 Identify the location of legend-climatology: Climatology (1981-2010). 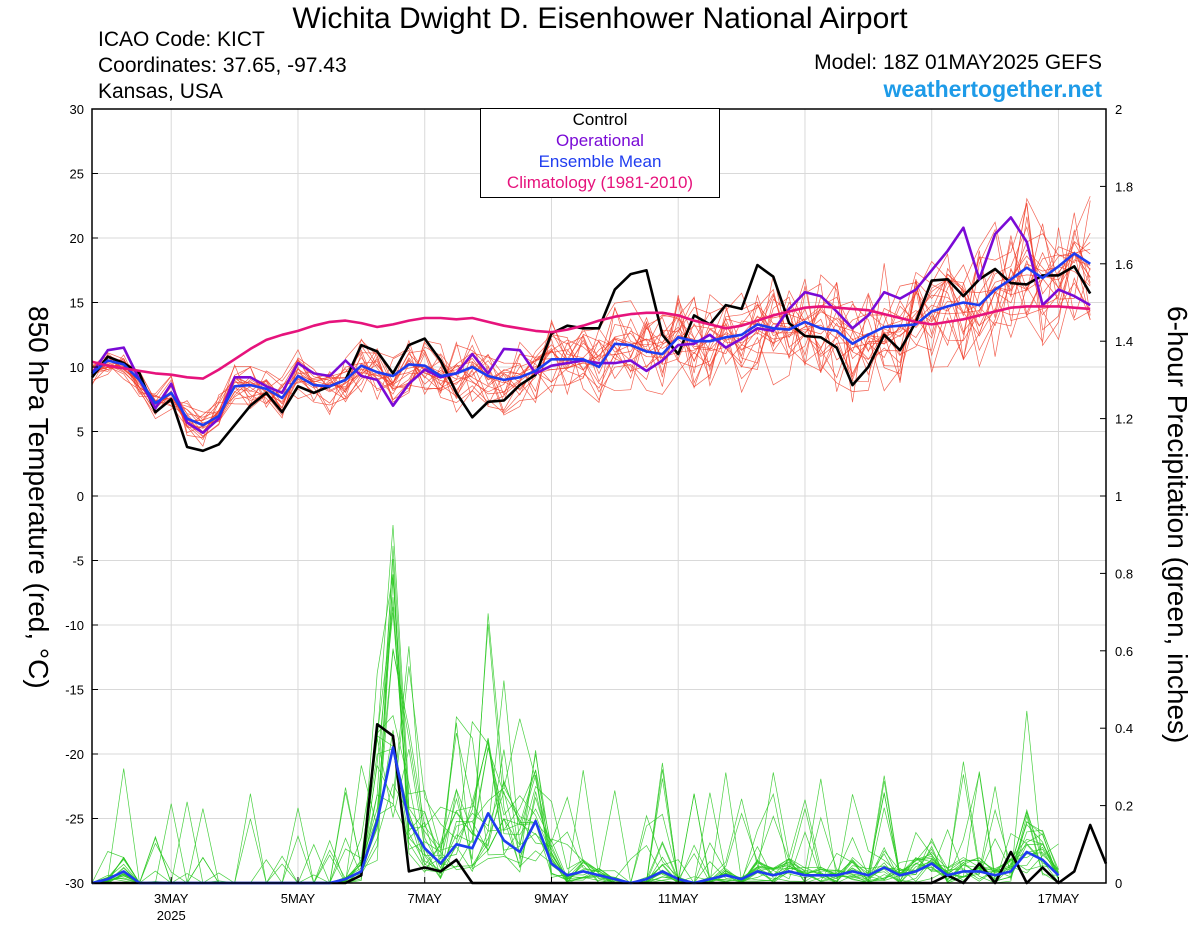
(600, 182).